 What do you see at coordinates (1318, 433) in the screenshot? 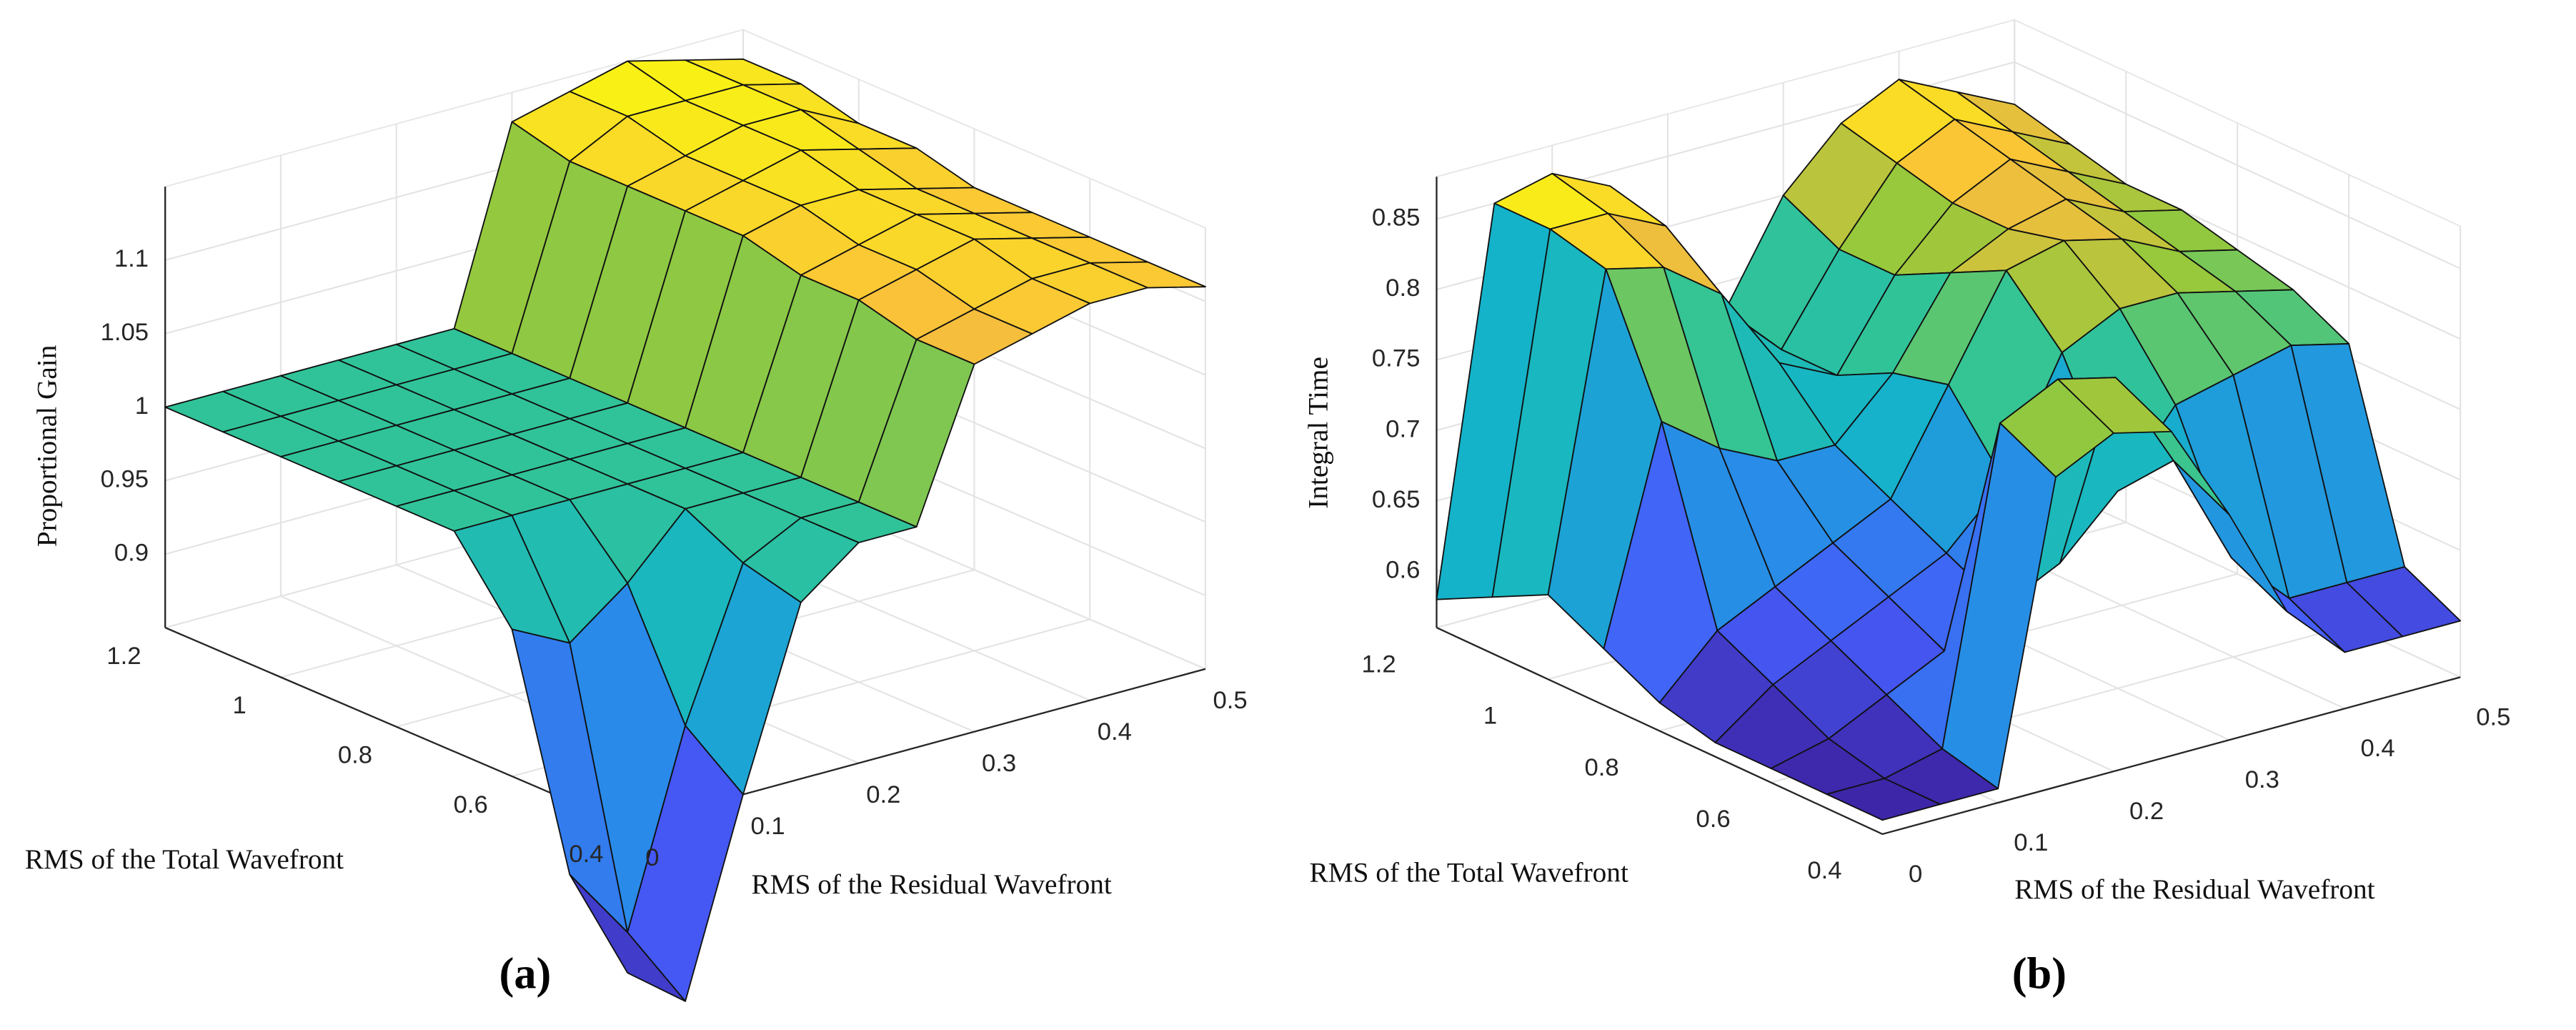
I see `z-axis-label: Integral Time` at bounding box center [1318, 433].